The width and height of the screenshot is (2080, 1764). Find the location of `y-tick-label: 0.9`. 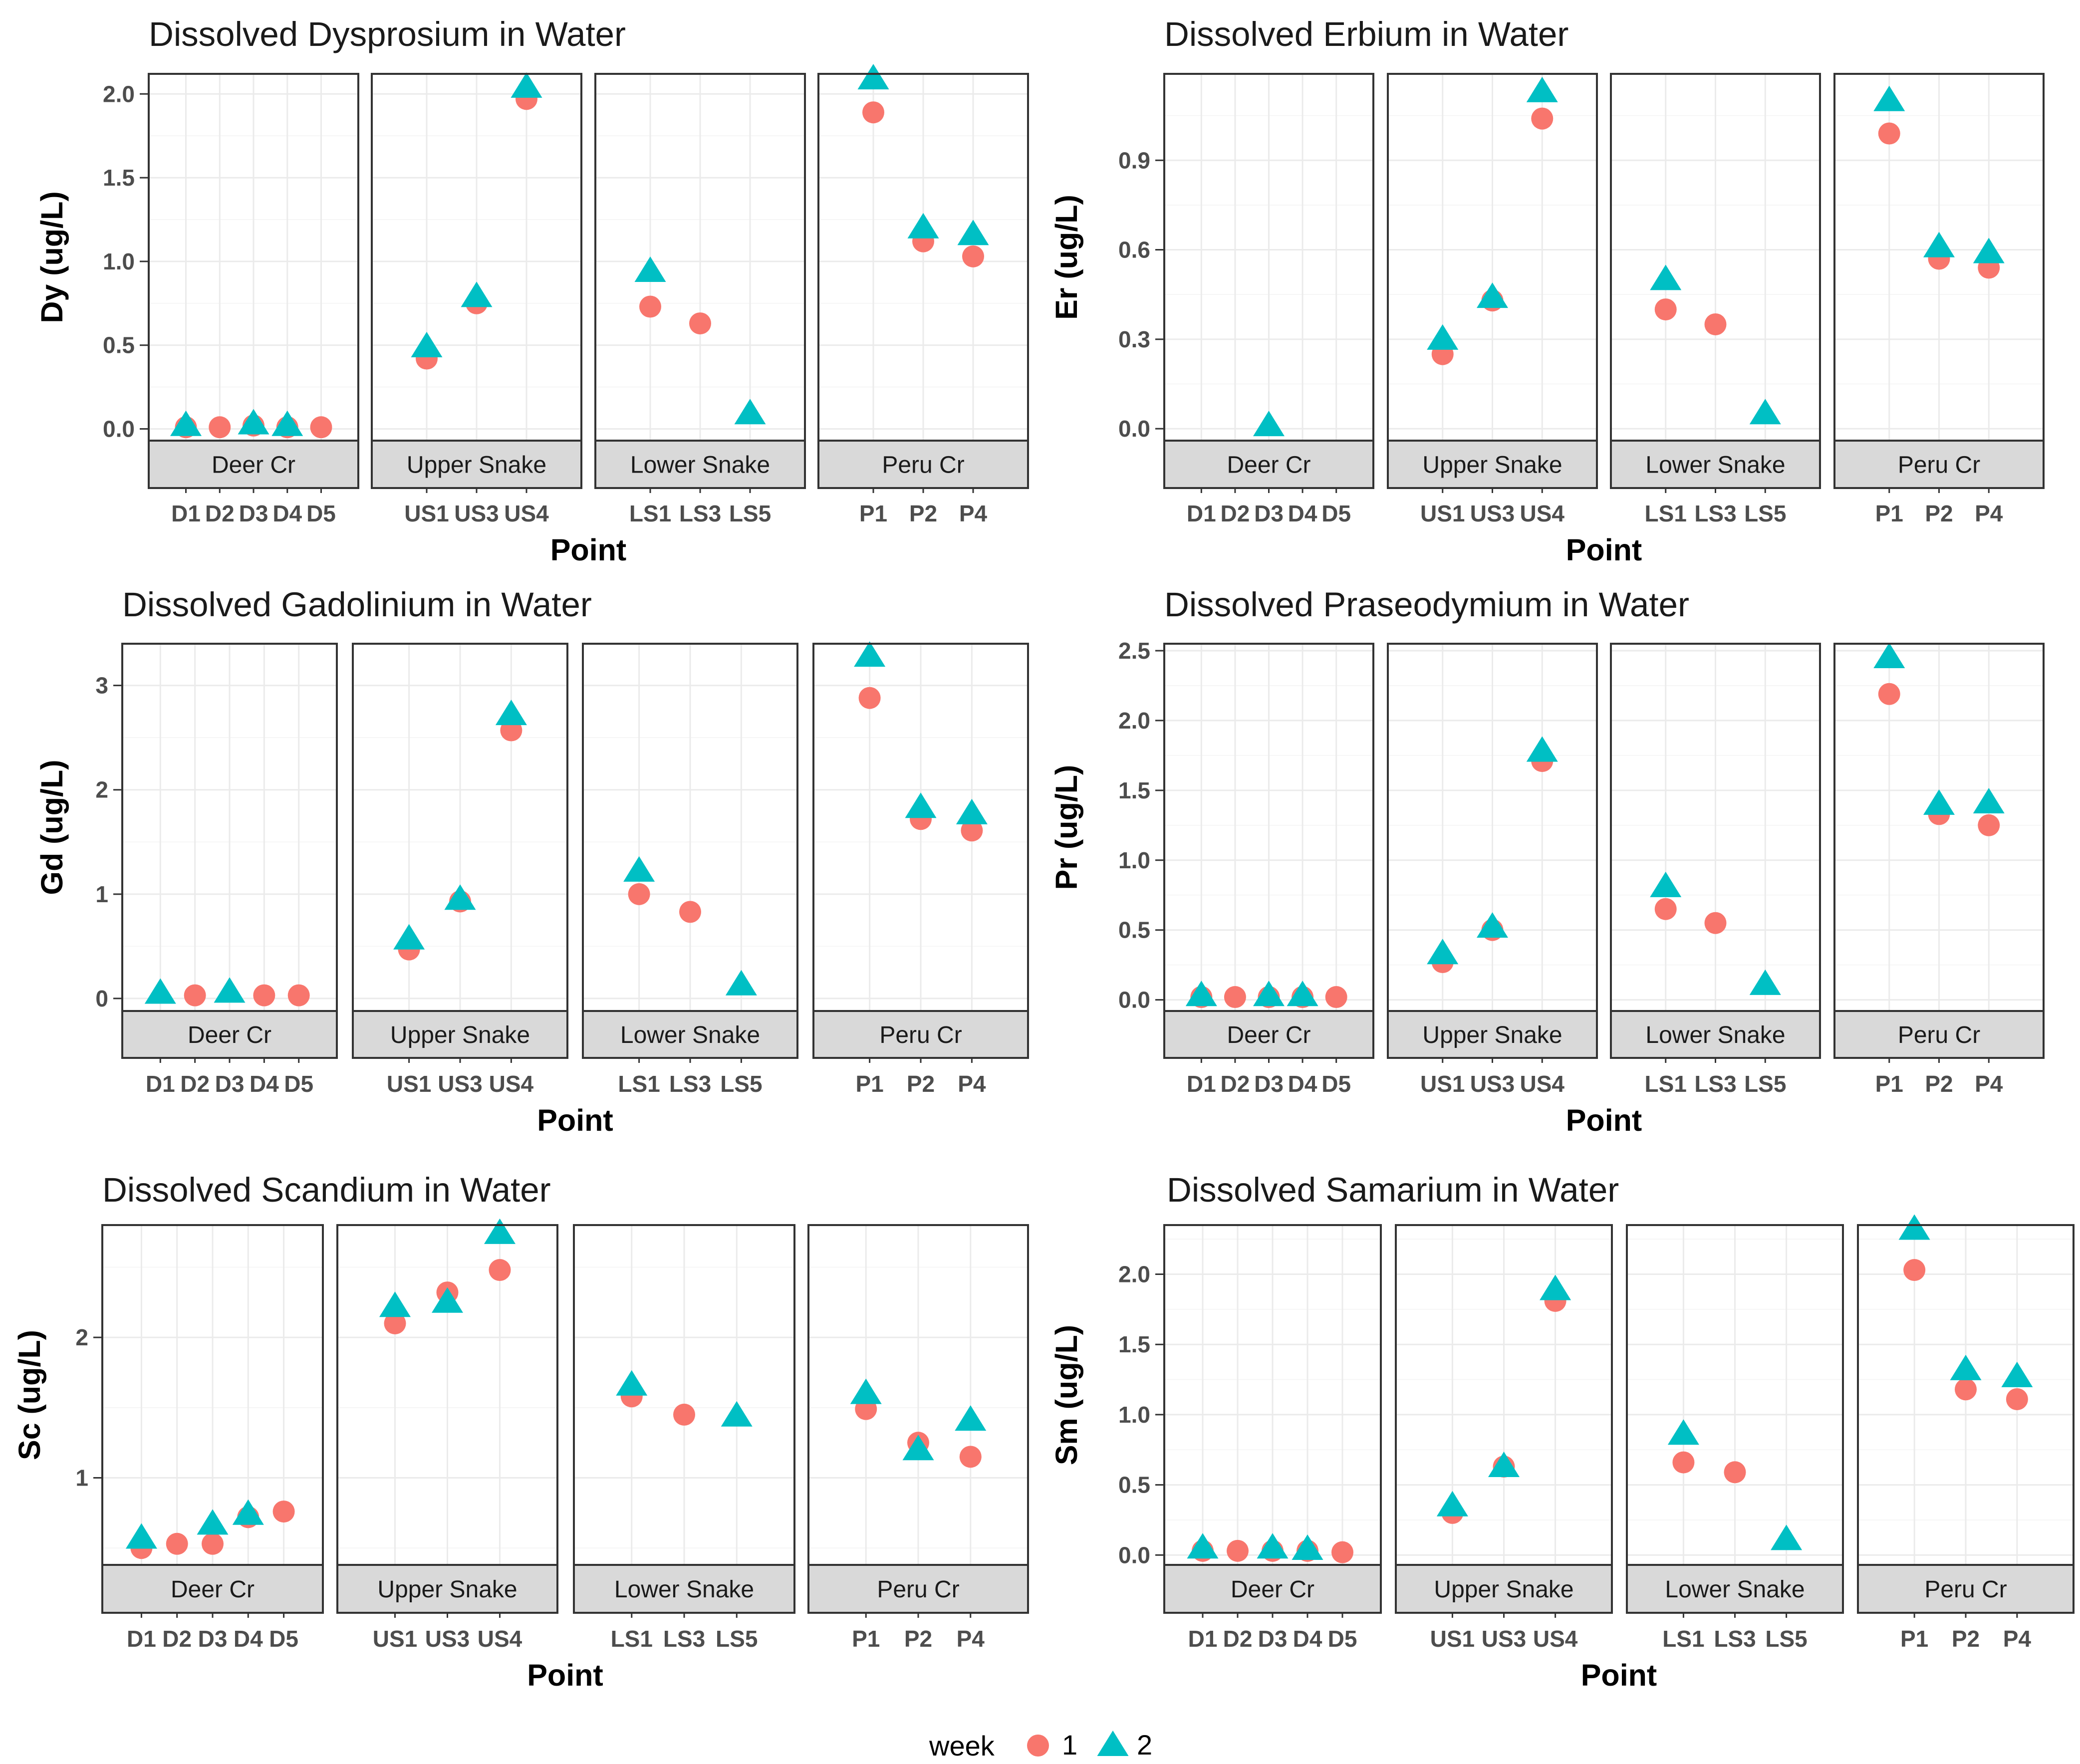

y-tick-label: 0.9 is located at coordinates (1134, 160).